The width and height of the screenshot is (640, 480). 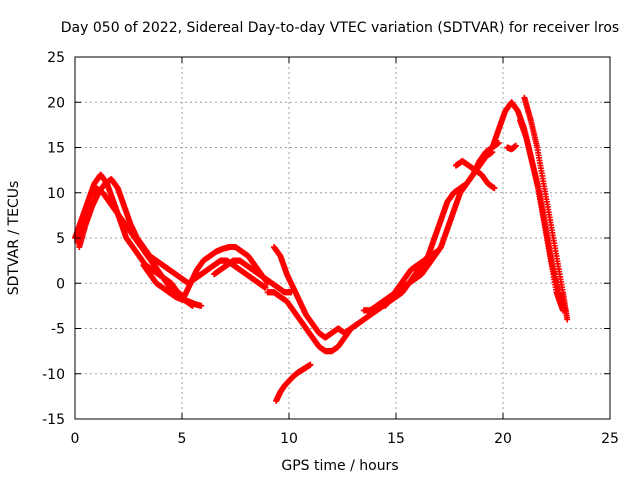 What do you see at coordinates (396, 439) in the screenshot?
I see `x-tick-label: 15` at bounding box center [396, 439].